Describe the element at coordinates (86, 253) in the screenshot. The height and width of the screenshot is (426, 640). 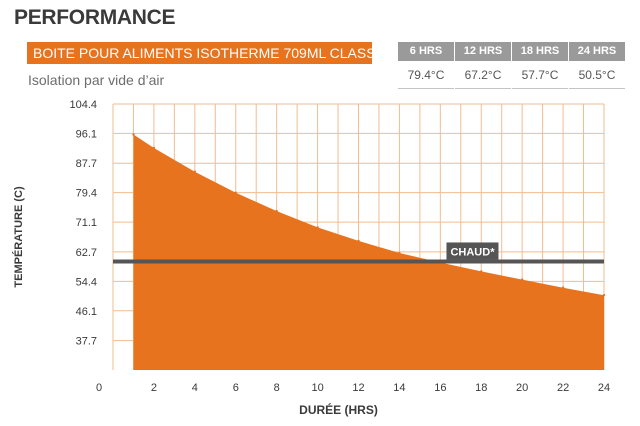
I see `y-tick-label: 62.7` at that location.